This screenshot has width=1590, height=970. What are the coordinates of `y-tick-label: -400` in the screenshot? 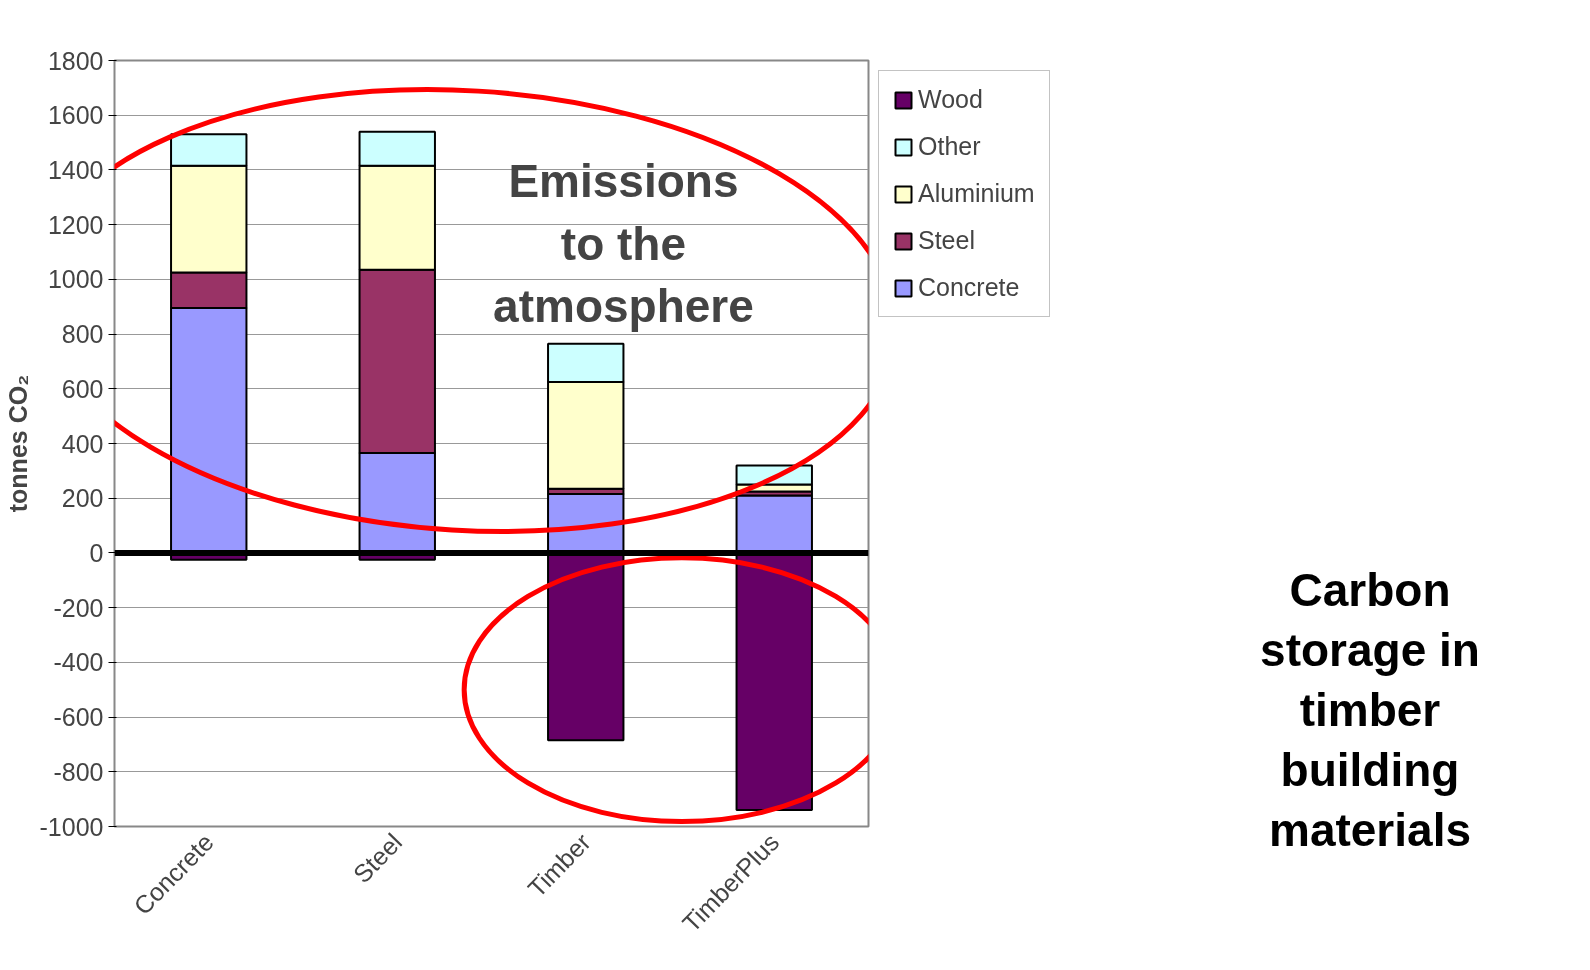 It's located at (78, 662).